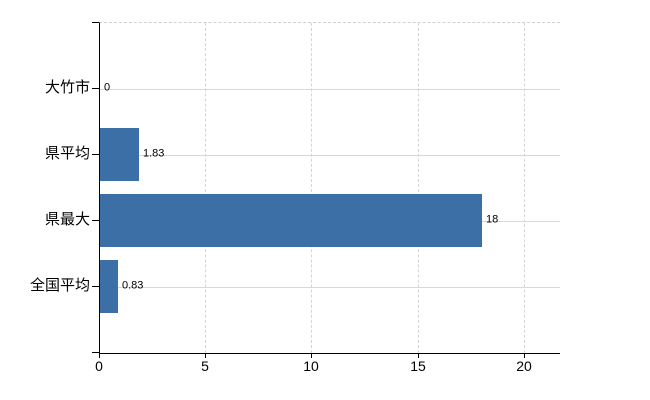 Image resolution: width=650 pixels, height=400 pixels. Describe the element at coordinates (492, 219) in the screenshot. I see `bar-value-label-2: 18` at that location.